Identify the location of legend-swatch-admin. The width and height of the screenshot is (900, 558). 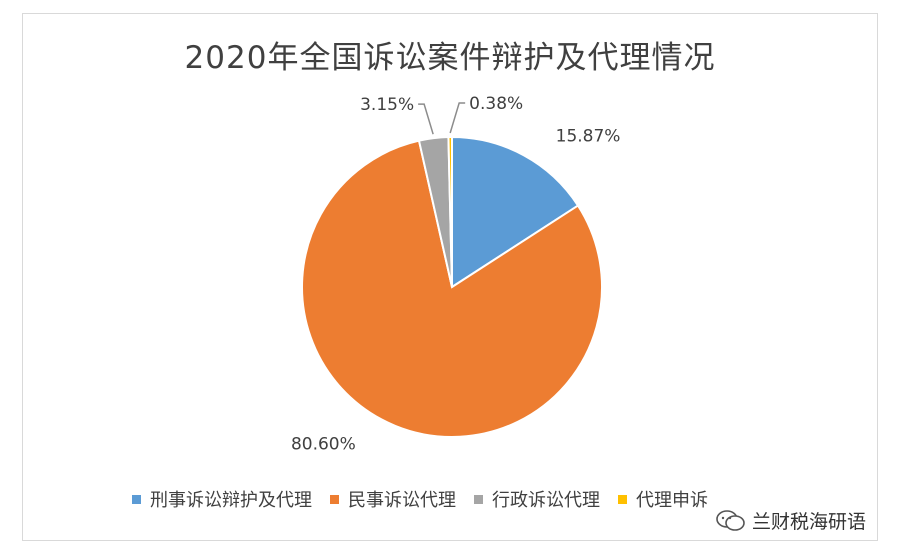
(478, 499).